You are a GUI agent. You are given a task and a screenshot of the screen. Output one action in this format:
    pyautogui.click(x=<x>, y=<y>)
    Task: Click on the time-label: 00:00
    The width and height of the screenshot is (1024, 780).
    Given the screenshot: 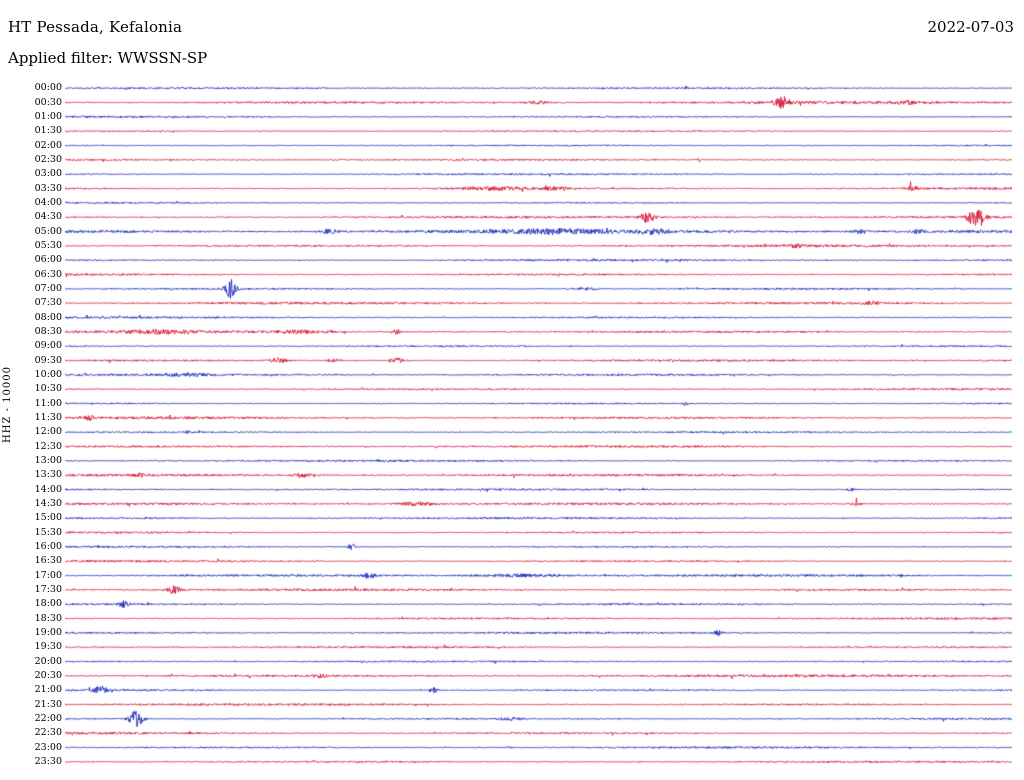 What is the action you would take?
    pyautogui.click(x=48, y=88)
    